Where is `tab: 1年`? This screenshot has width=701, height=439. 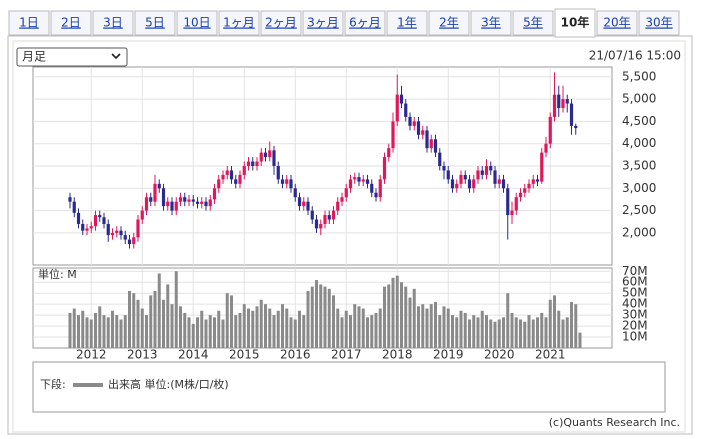 tab: 1年 is located at coordinates (407, 23).